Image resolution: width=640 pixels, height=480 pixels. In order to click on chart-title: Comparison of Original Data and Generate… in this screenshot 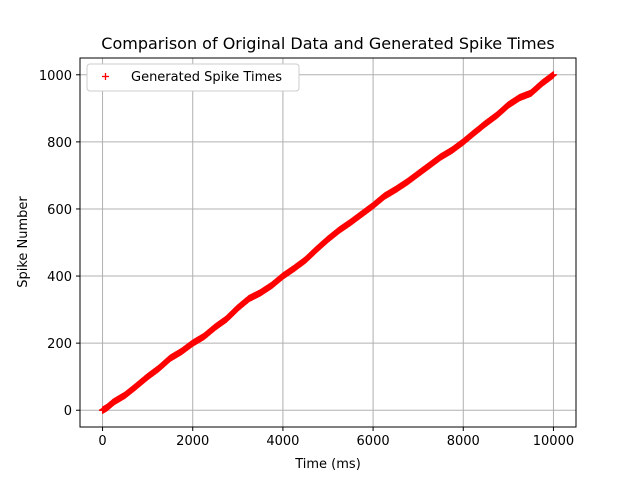, I will do `click(327, 43)`.